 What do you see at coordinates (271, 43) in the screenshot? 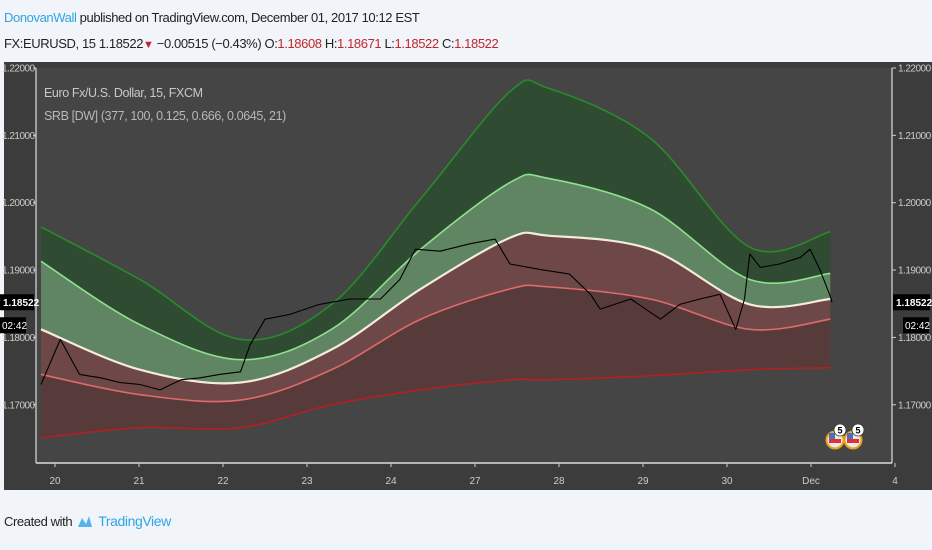
I see `open-label: O:` at bounding box center [271, 43].